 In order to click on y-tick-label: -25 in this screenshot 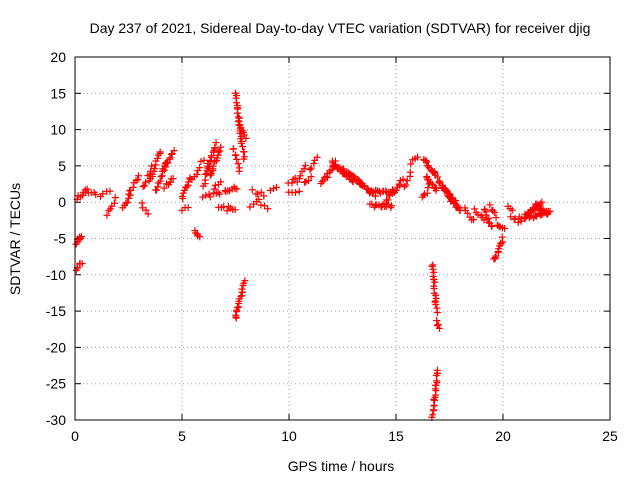, I will do `click(56, 384)`.